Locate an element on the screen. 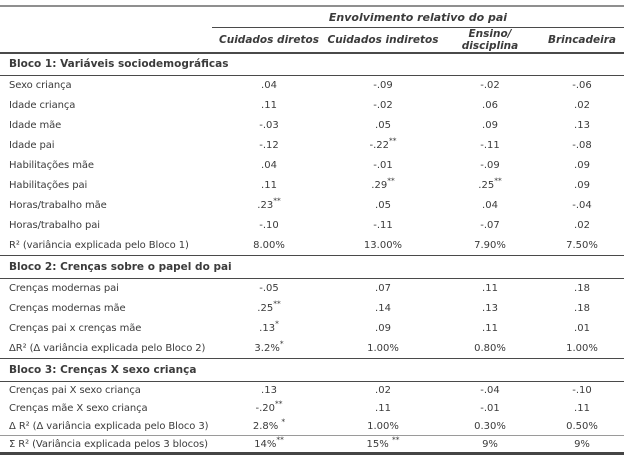 The image size is (624, 459). value-cell: -.20** is located at coordinates (269, 406).